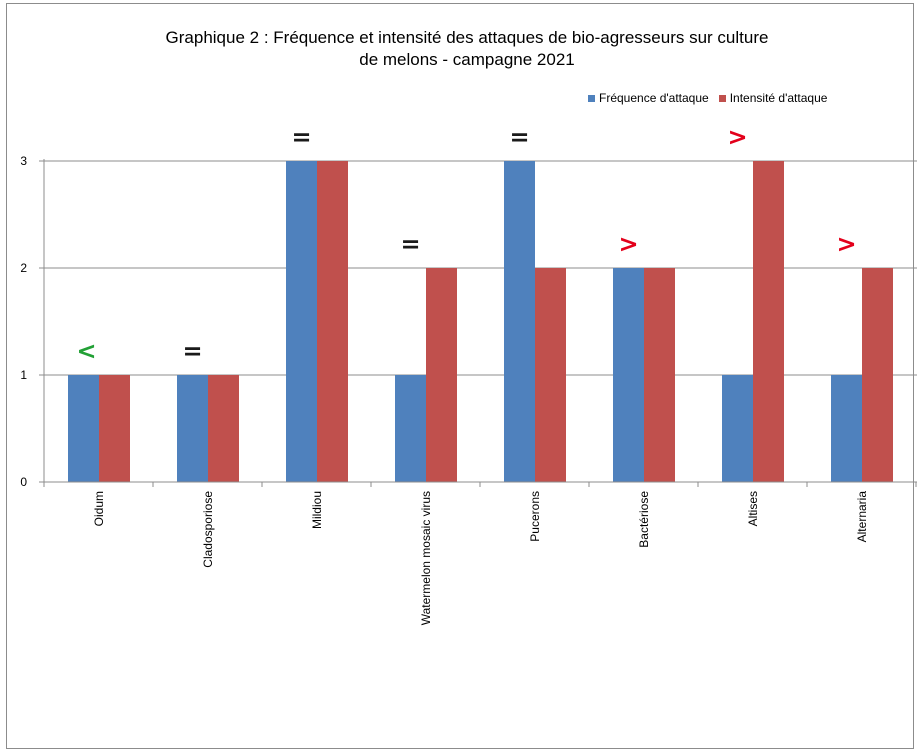  I want to click on annotation-0: <, so click(87, 351).